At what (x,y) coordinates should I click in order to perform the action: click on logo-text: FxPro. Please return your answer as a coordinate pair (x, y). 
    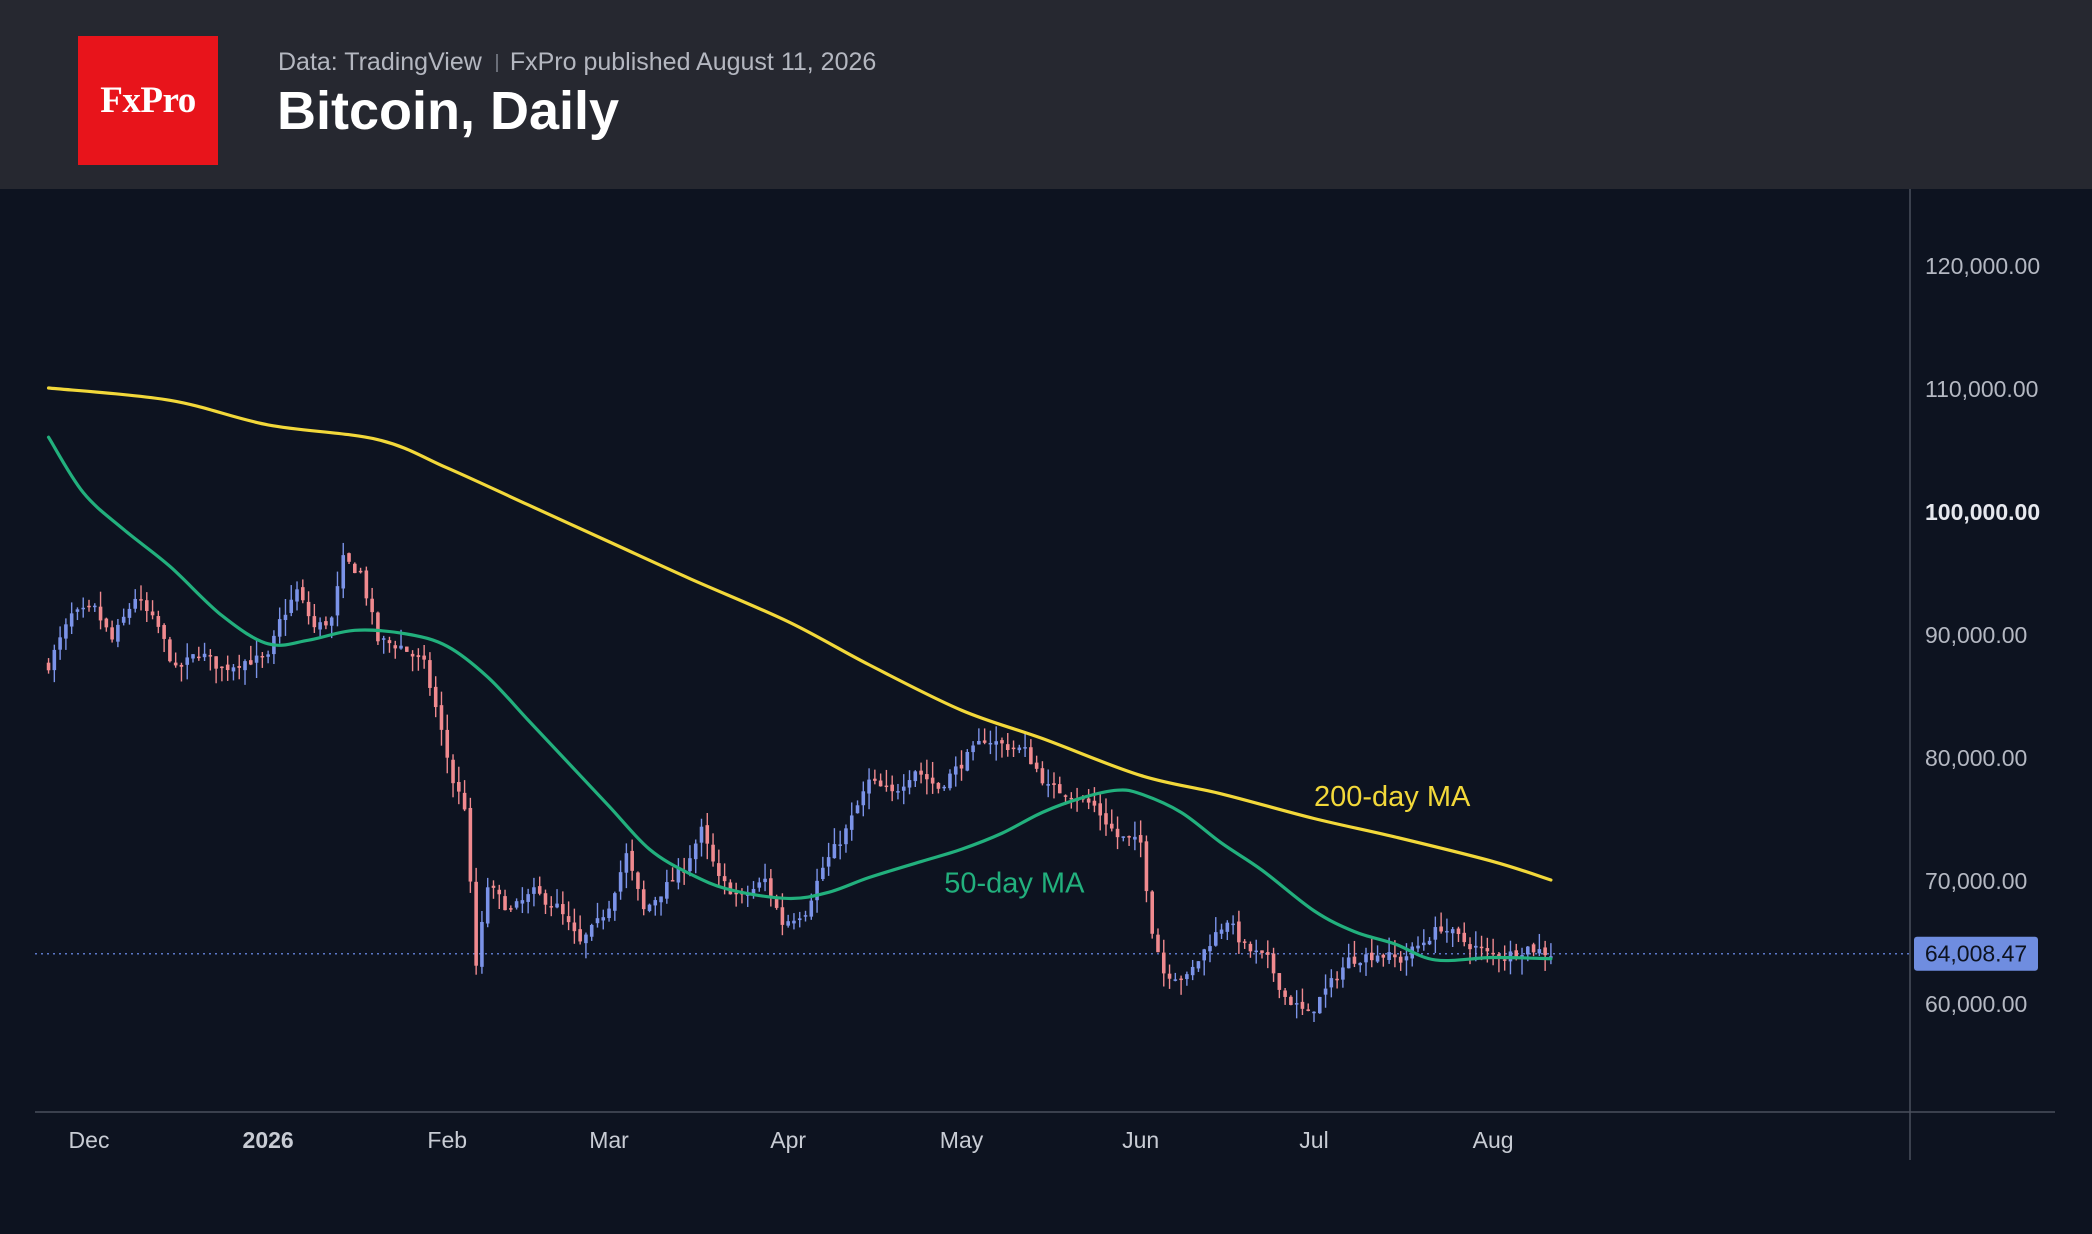
    Looking at the image, I should click on (148, 100).